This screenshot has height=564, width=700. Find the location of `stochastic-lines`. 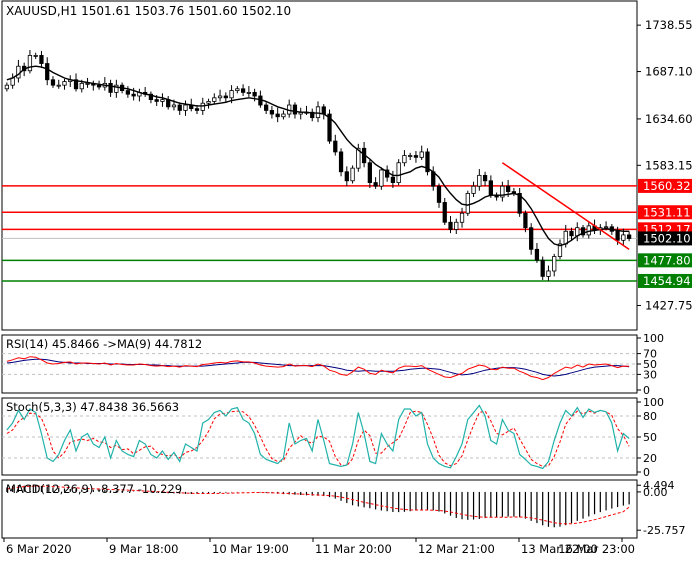

stochastic-lines is located at coordinates (318, 437).